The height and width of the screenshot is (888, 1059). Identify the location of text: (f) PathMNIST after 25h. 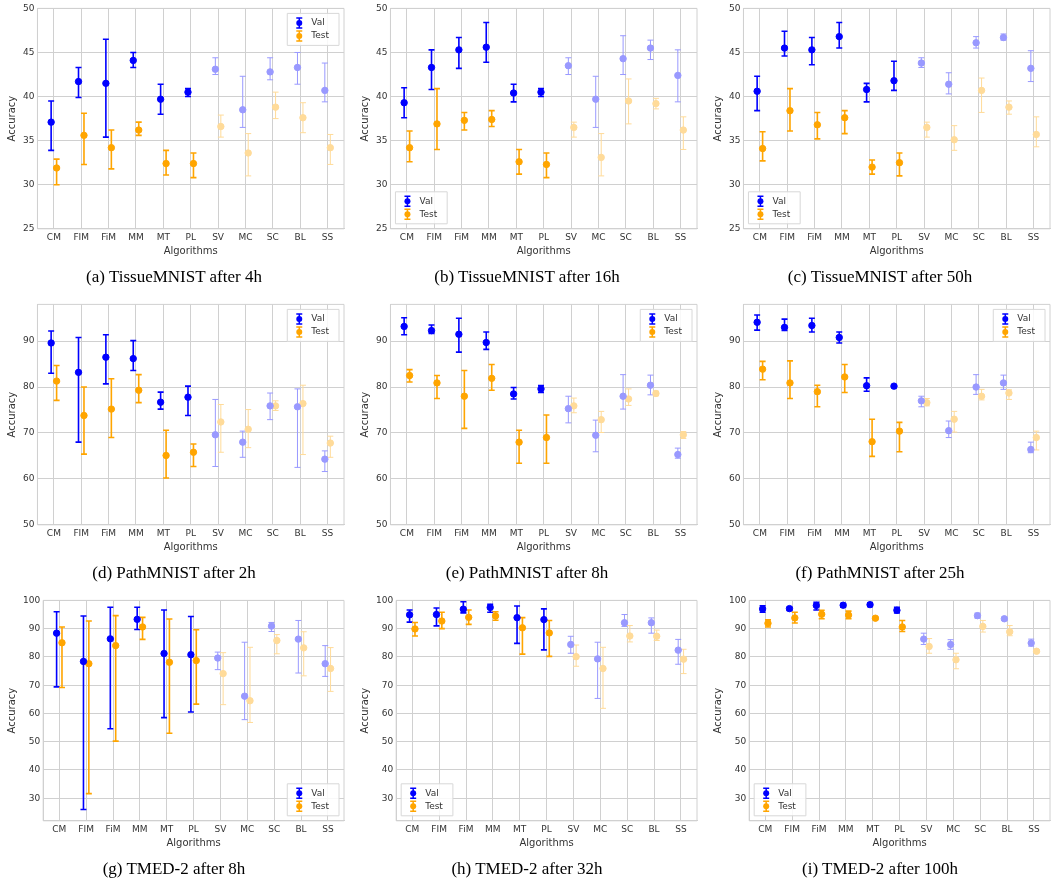
(880, 573).